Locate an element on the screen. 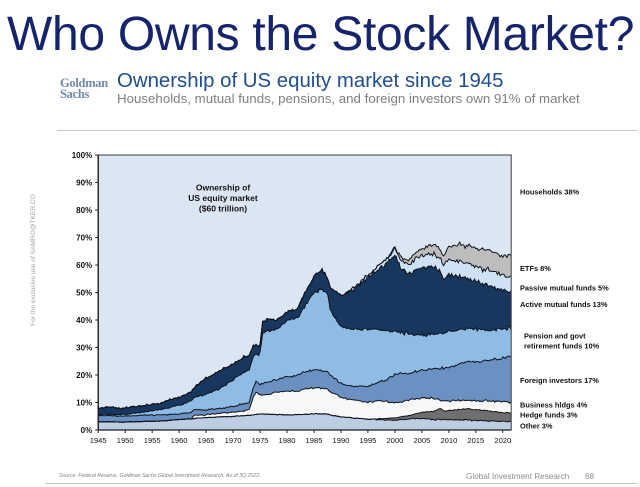 This screenshot has width=640, height=487. svg-text: 20% is located at coordinates (84, 375).